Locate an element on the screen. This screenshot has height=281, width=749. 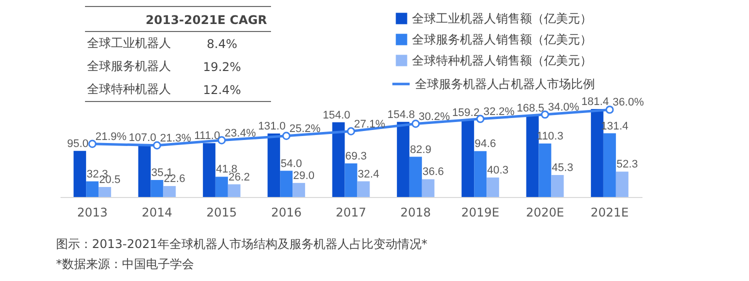
data-label: 36.0% is located at coordinates (628, 102).